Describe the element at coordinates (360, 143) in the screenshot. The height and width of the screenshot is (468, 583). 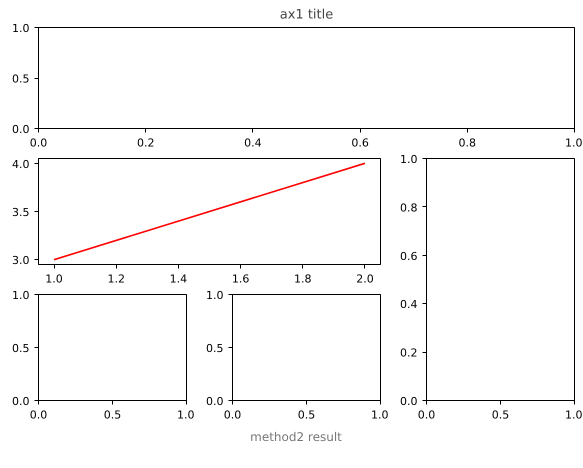
I see `x-tick-label: 0.6` at that location.